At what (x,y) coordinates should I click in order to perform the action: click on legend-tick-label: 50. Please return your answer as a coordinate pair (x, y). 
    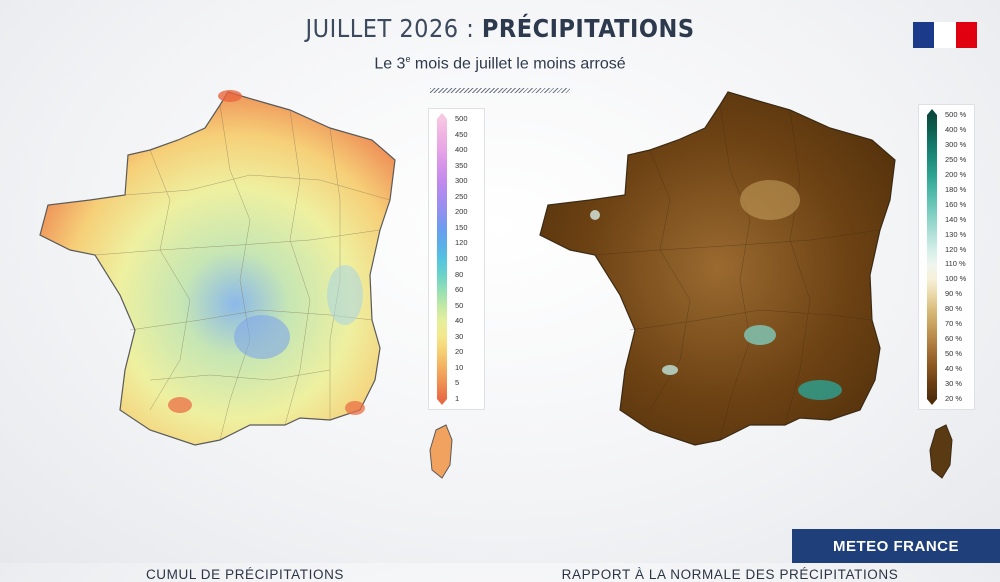
    Looking at the image, I should click on (459, 305).